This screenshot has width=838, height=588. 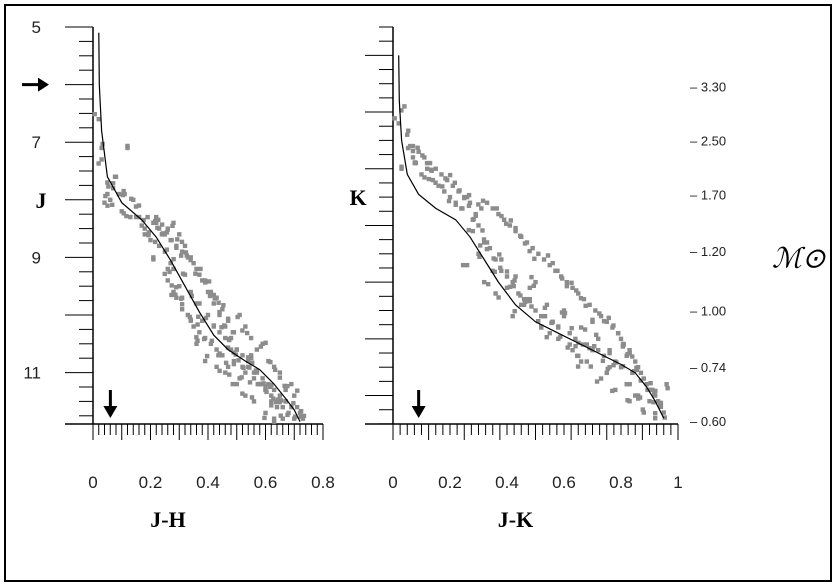 What do you see at coordinates (43, 84) in the screenshot?
I see `arrow-head` at bounding box center [43, 84].